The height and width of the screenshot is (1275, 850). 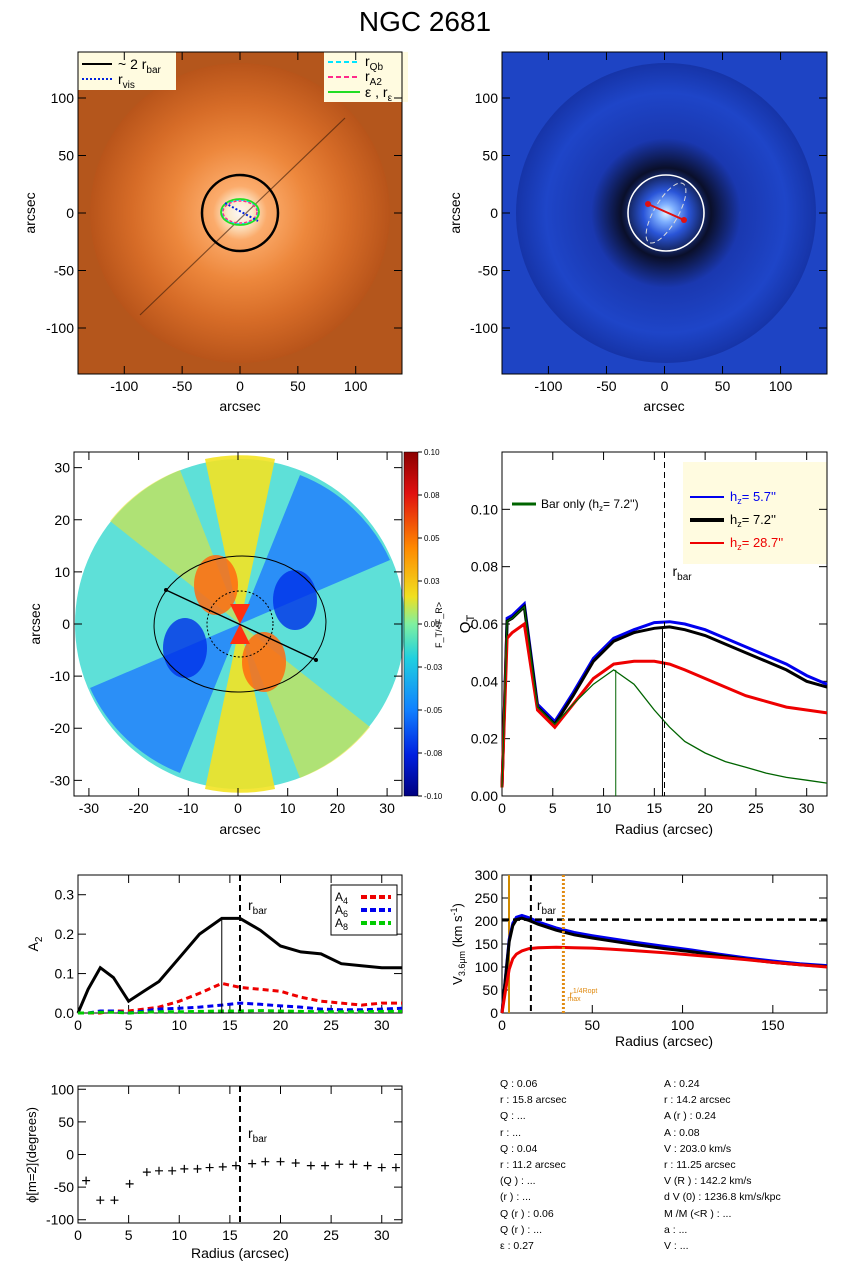 I want to click on y-tick-label: 10, so click(x=62, y=572).